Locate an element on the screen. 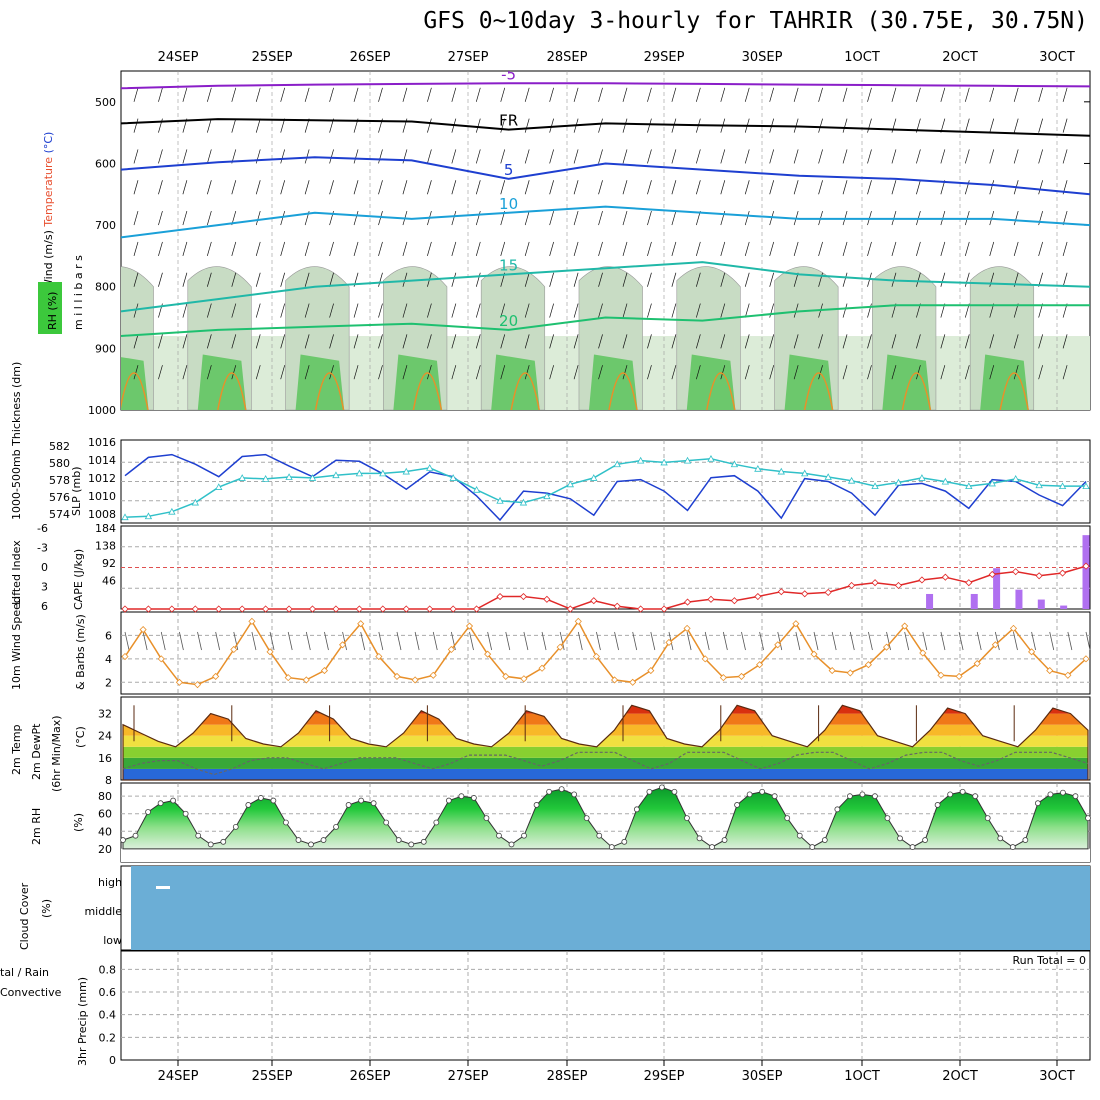 The height and width of the screenshot is (1100, 1100). slp-line is located at coordinates (605, 487).